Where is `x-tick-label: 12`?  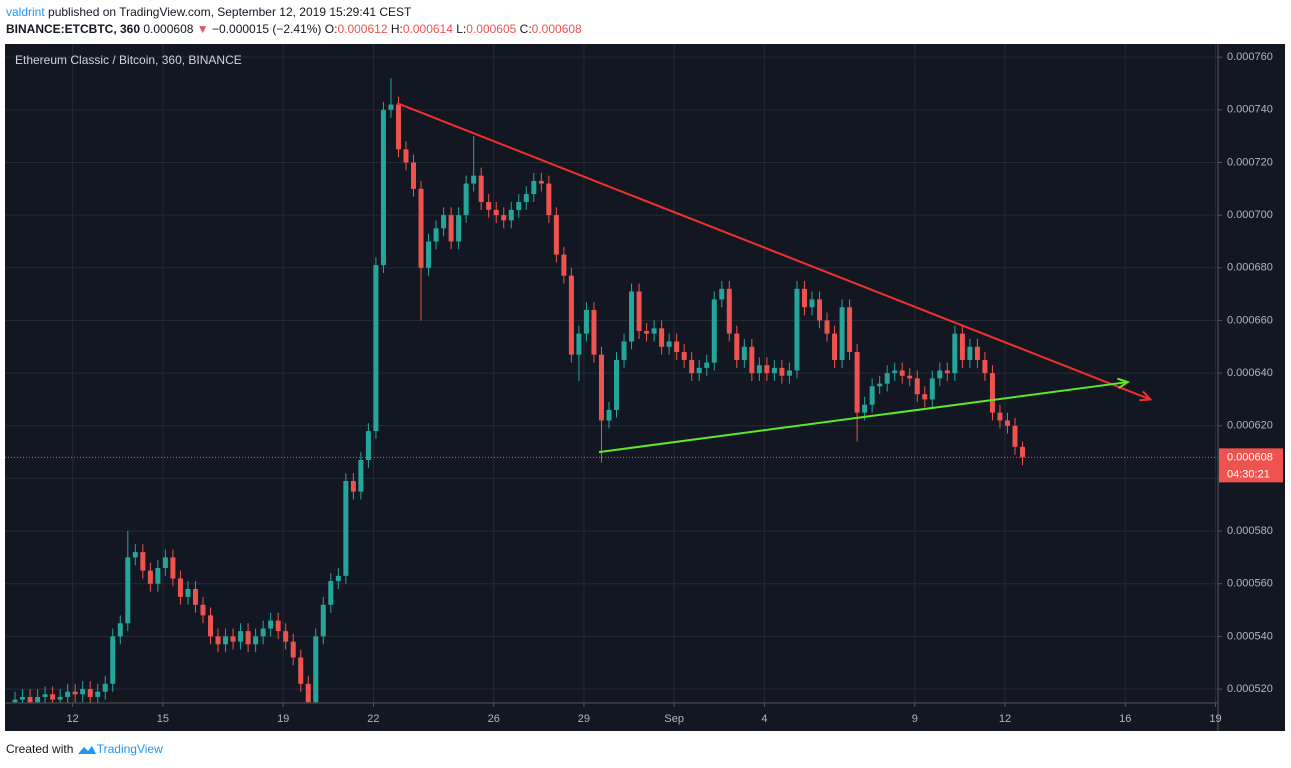 x-tick-label: 12 is located at coordinates (73, 719).